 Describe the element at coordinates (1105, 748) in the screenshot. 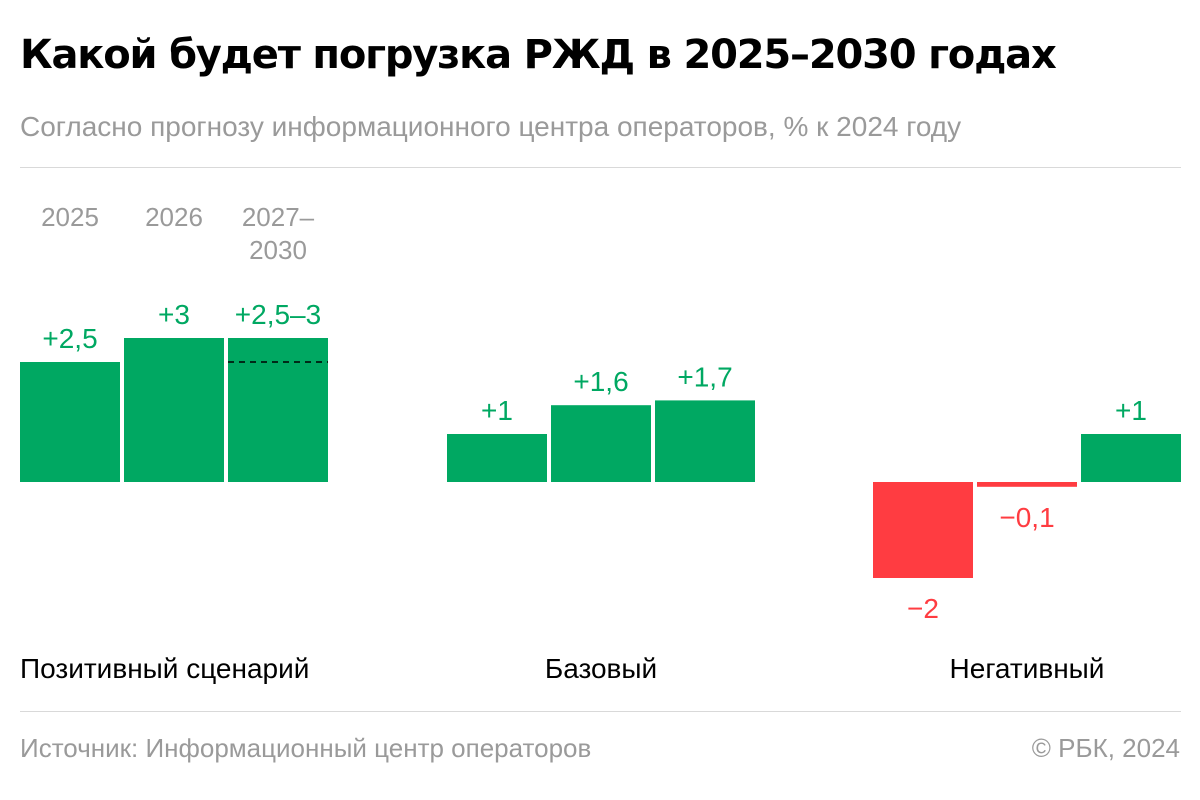

I see `copyright: © РБК, 2024` at that location.